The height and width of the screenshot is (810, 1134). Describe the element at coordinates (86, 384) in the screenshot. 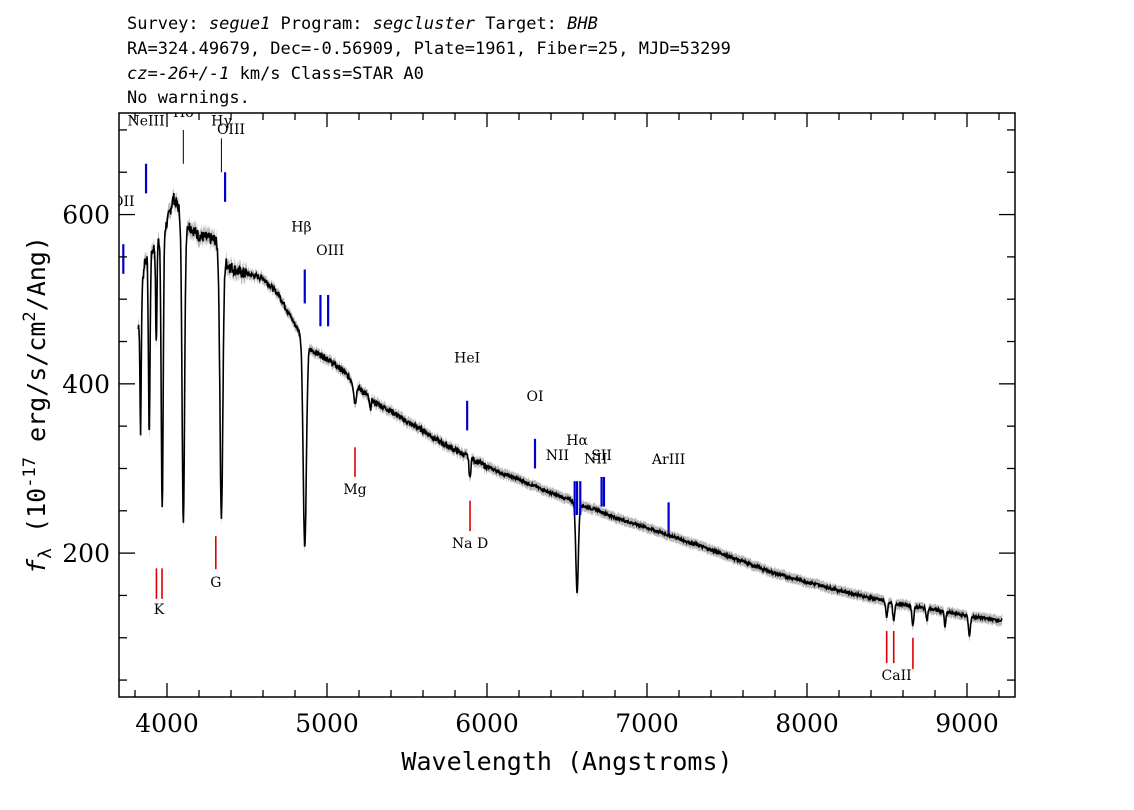

I see `y-tick-label: 400` at that location.